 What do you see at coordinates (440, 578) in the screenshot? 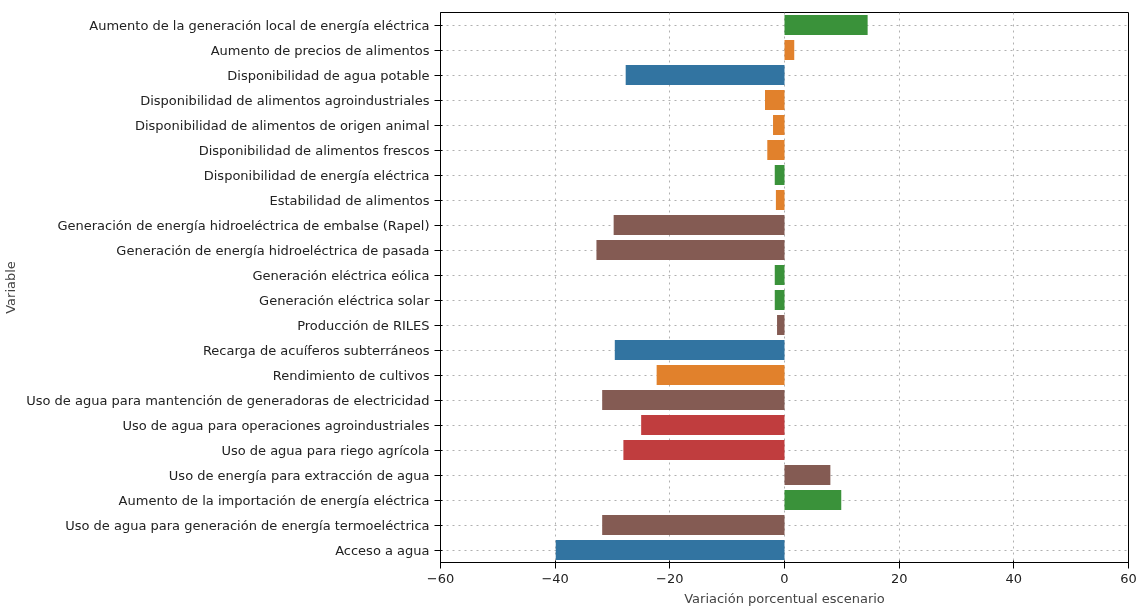
I see `x-tick-label: −60` at bounding box center [440, 578].